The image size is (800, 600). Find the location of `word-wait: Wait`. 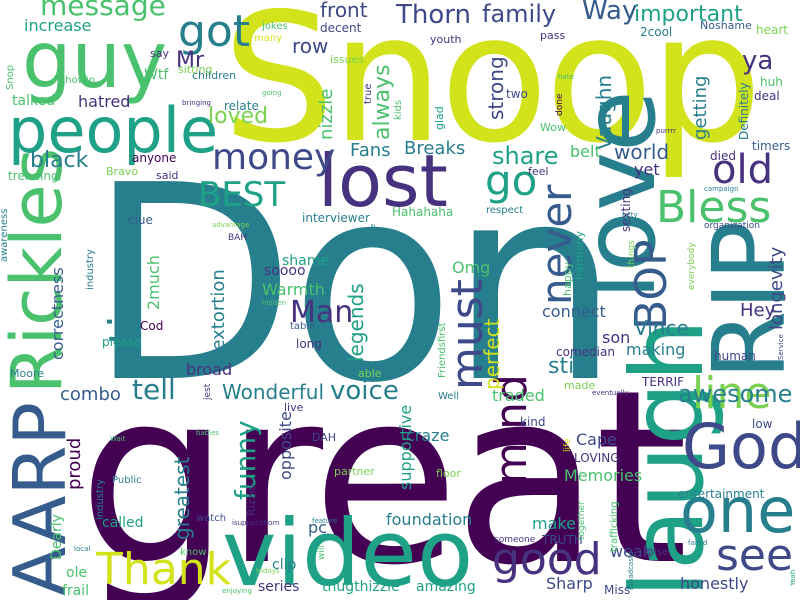

word-wait: Wait is located at coordinates (118, 439).